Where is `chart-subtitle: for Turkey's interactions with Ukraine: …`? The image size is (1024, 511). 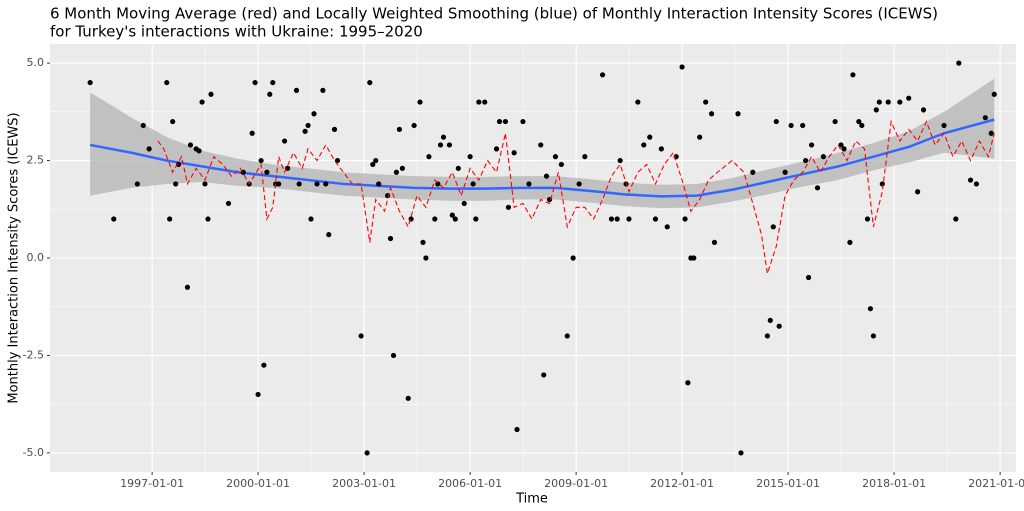
chart-subtitle: for Turkey's interactions with Ukraine: … is located at coordinates (236, 32).